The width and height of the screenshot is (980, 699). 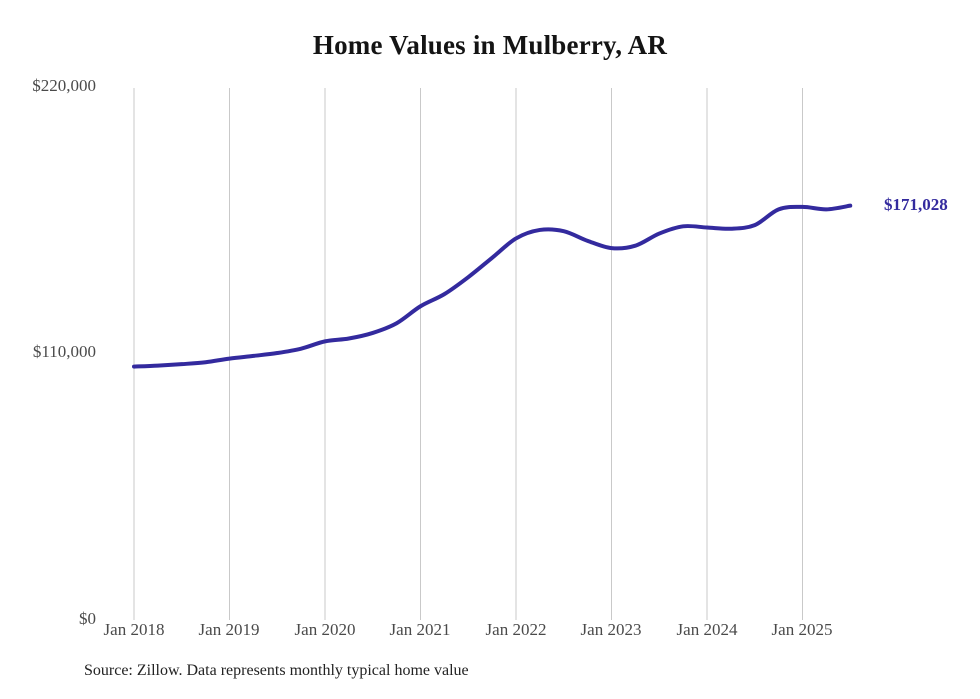 What do you see at coordinates (325, 629) in the screenshot?
I see `x-axis-tick-jan-2020: Jan 2020` at bounding box center [325, 629].